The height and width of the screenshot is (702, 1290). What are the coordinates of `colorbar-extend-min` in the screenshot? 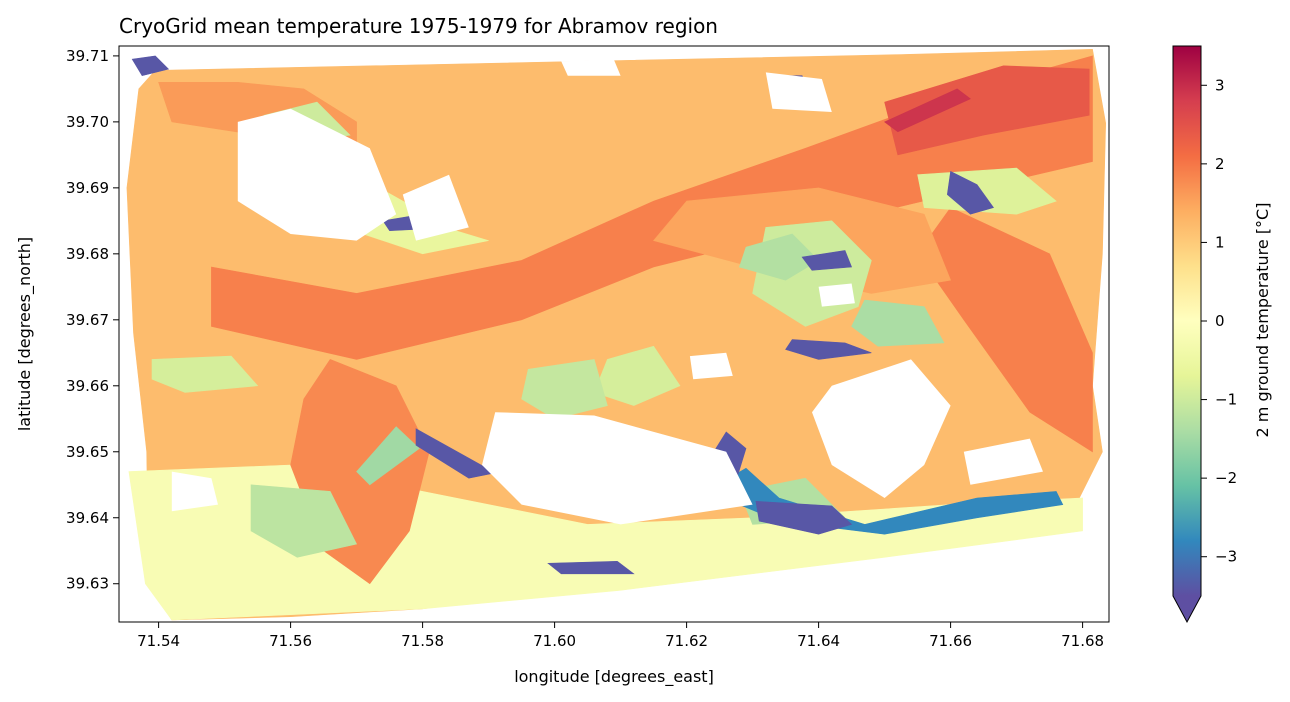 It's located at (1187, 609).